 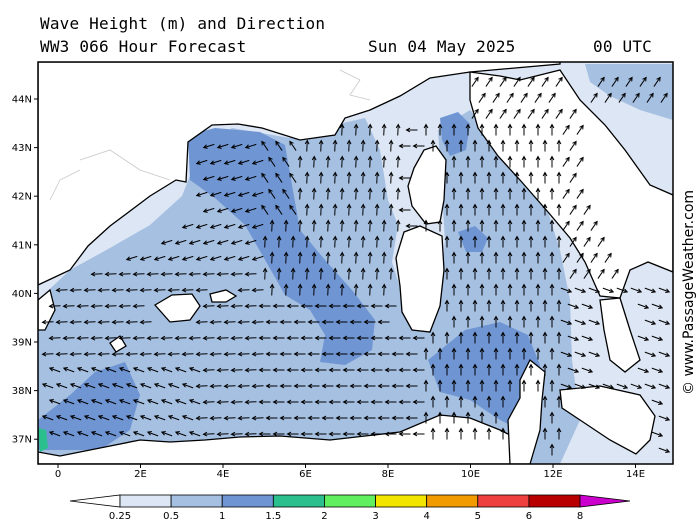 I want to click on land-italy, so click(x=571, y=184).